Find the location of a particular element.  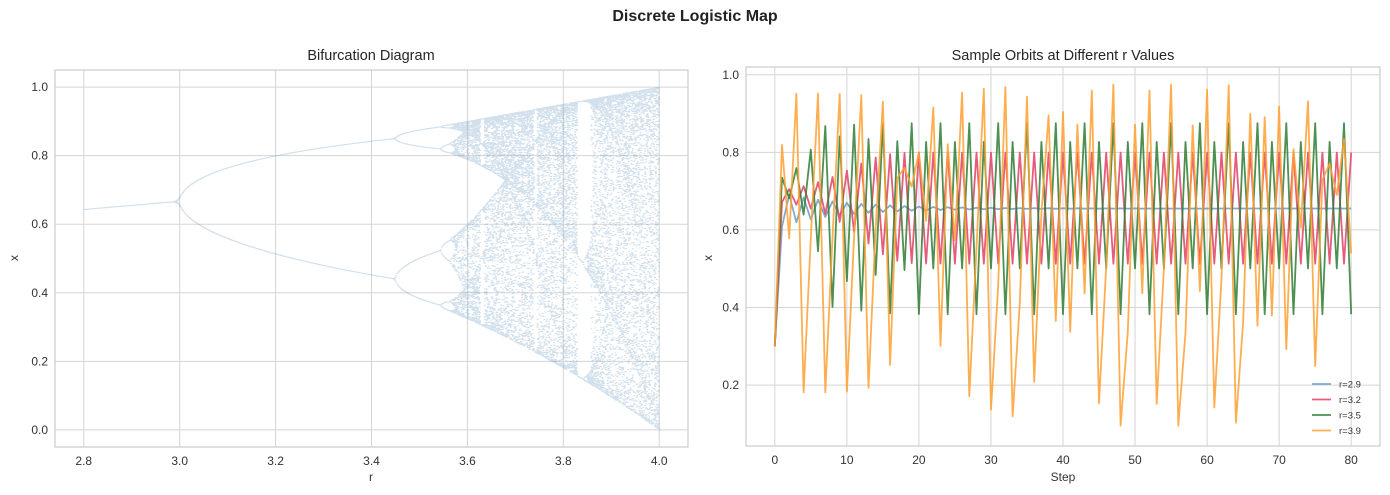

x-tick-label: 10 is located at coordinates (847, 460).